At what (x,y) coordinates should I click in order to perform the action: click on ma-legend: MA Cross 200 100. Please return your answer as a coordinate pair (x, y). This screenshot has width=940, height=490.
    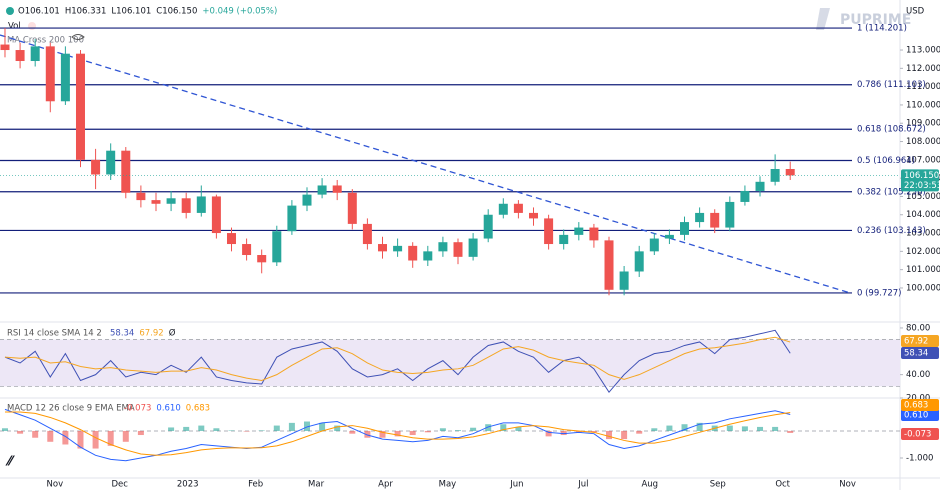
    Looking at the image, I should click on (45, 41).